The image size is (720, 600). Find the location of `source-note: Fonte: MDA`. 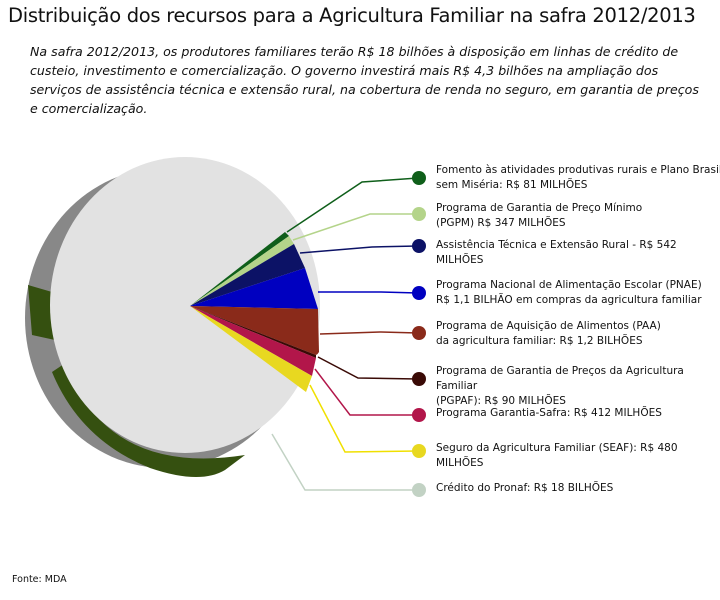

source-note: Fonte: MDA is located at coordinates (39, 579).